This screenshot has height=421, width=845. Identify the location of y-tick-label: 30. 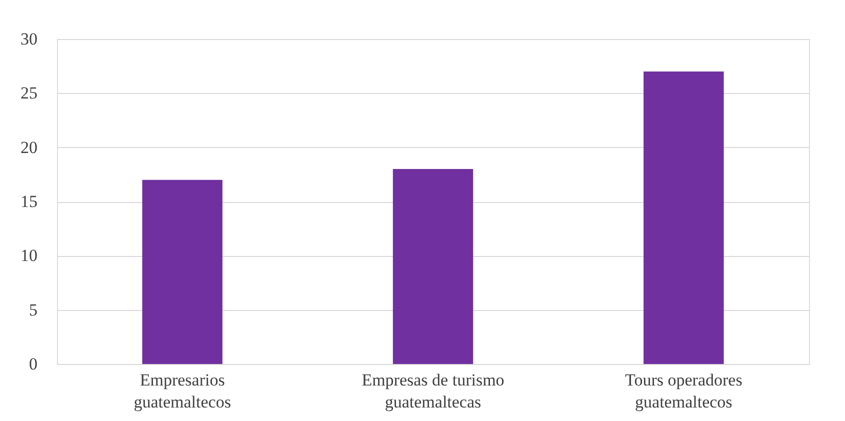
(29, 39).